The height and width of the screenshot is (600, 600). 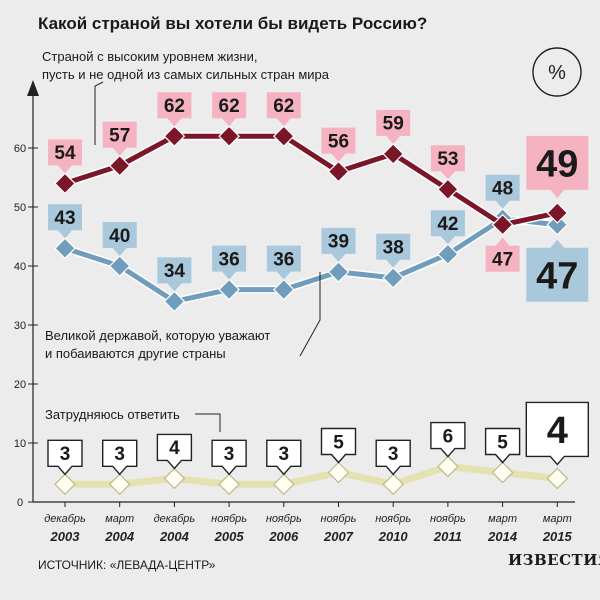 I want to click on series-2-name-line-2: и побаиваются другие страны, so click(x=135, y=353).